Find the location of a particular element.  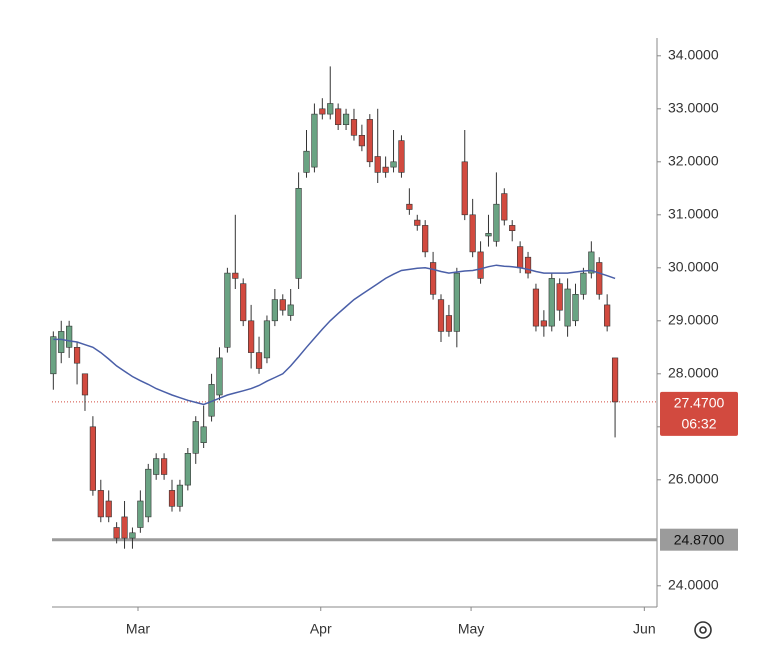

last-price-label: 27.4700 is located at coordinates (699, 403).